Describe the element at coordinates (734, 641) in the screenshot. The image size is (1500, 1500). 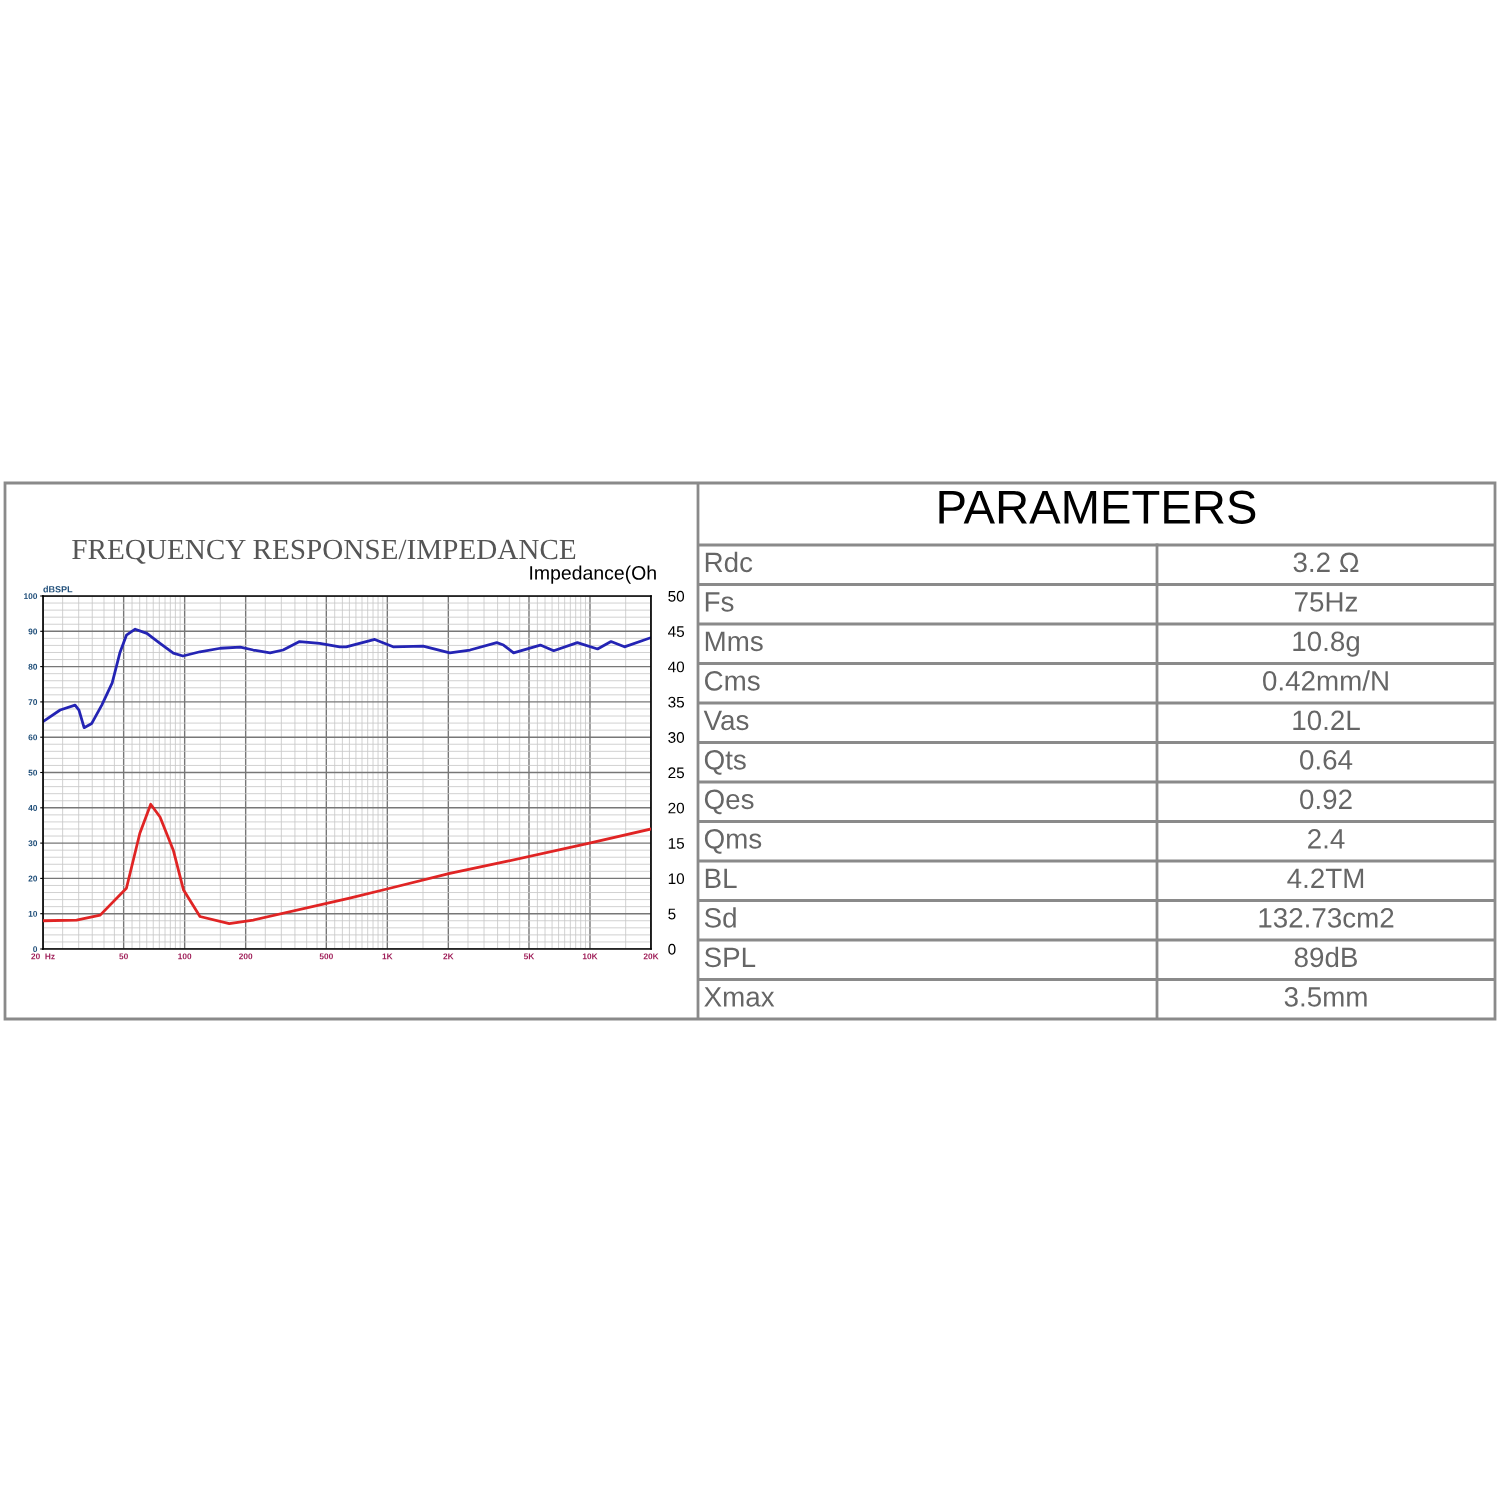
I see `category-label: Mms` at that location.